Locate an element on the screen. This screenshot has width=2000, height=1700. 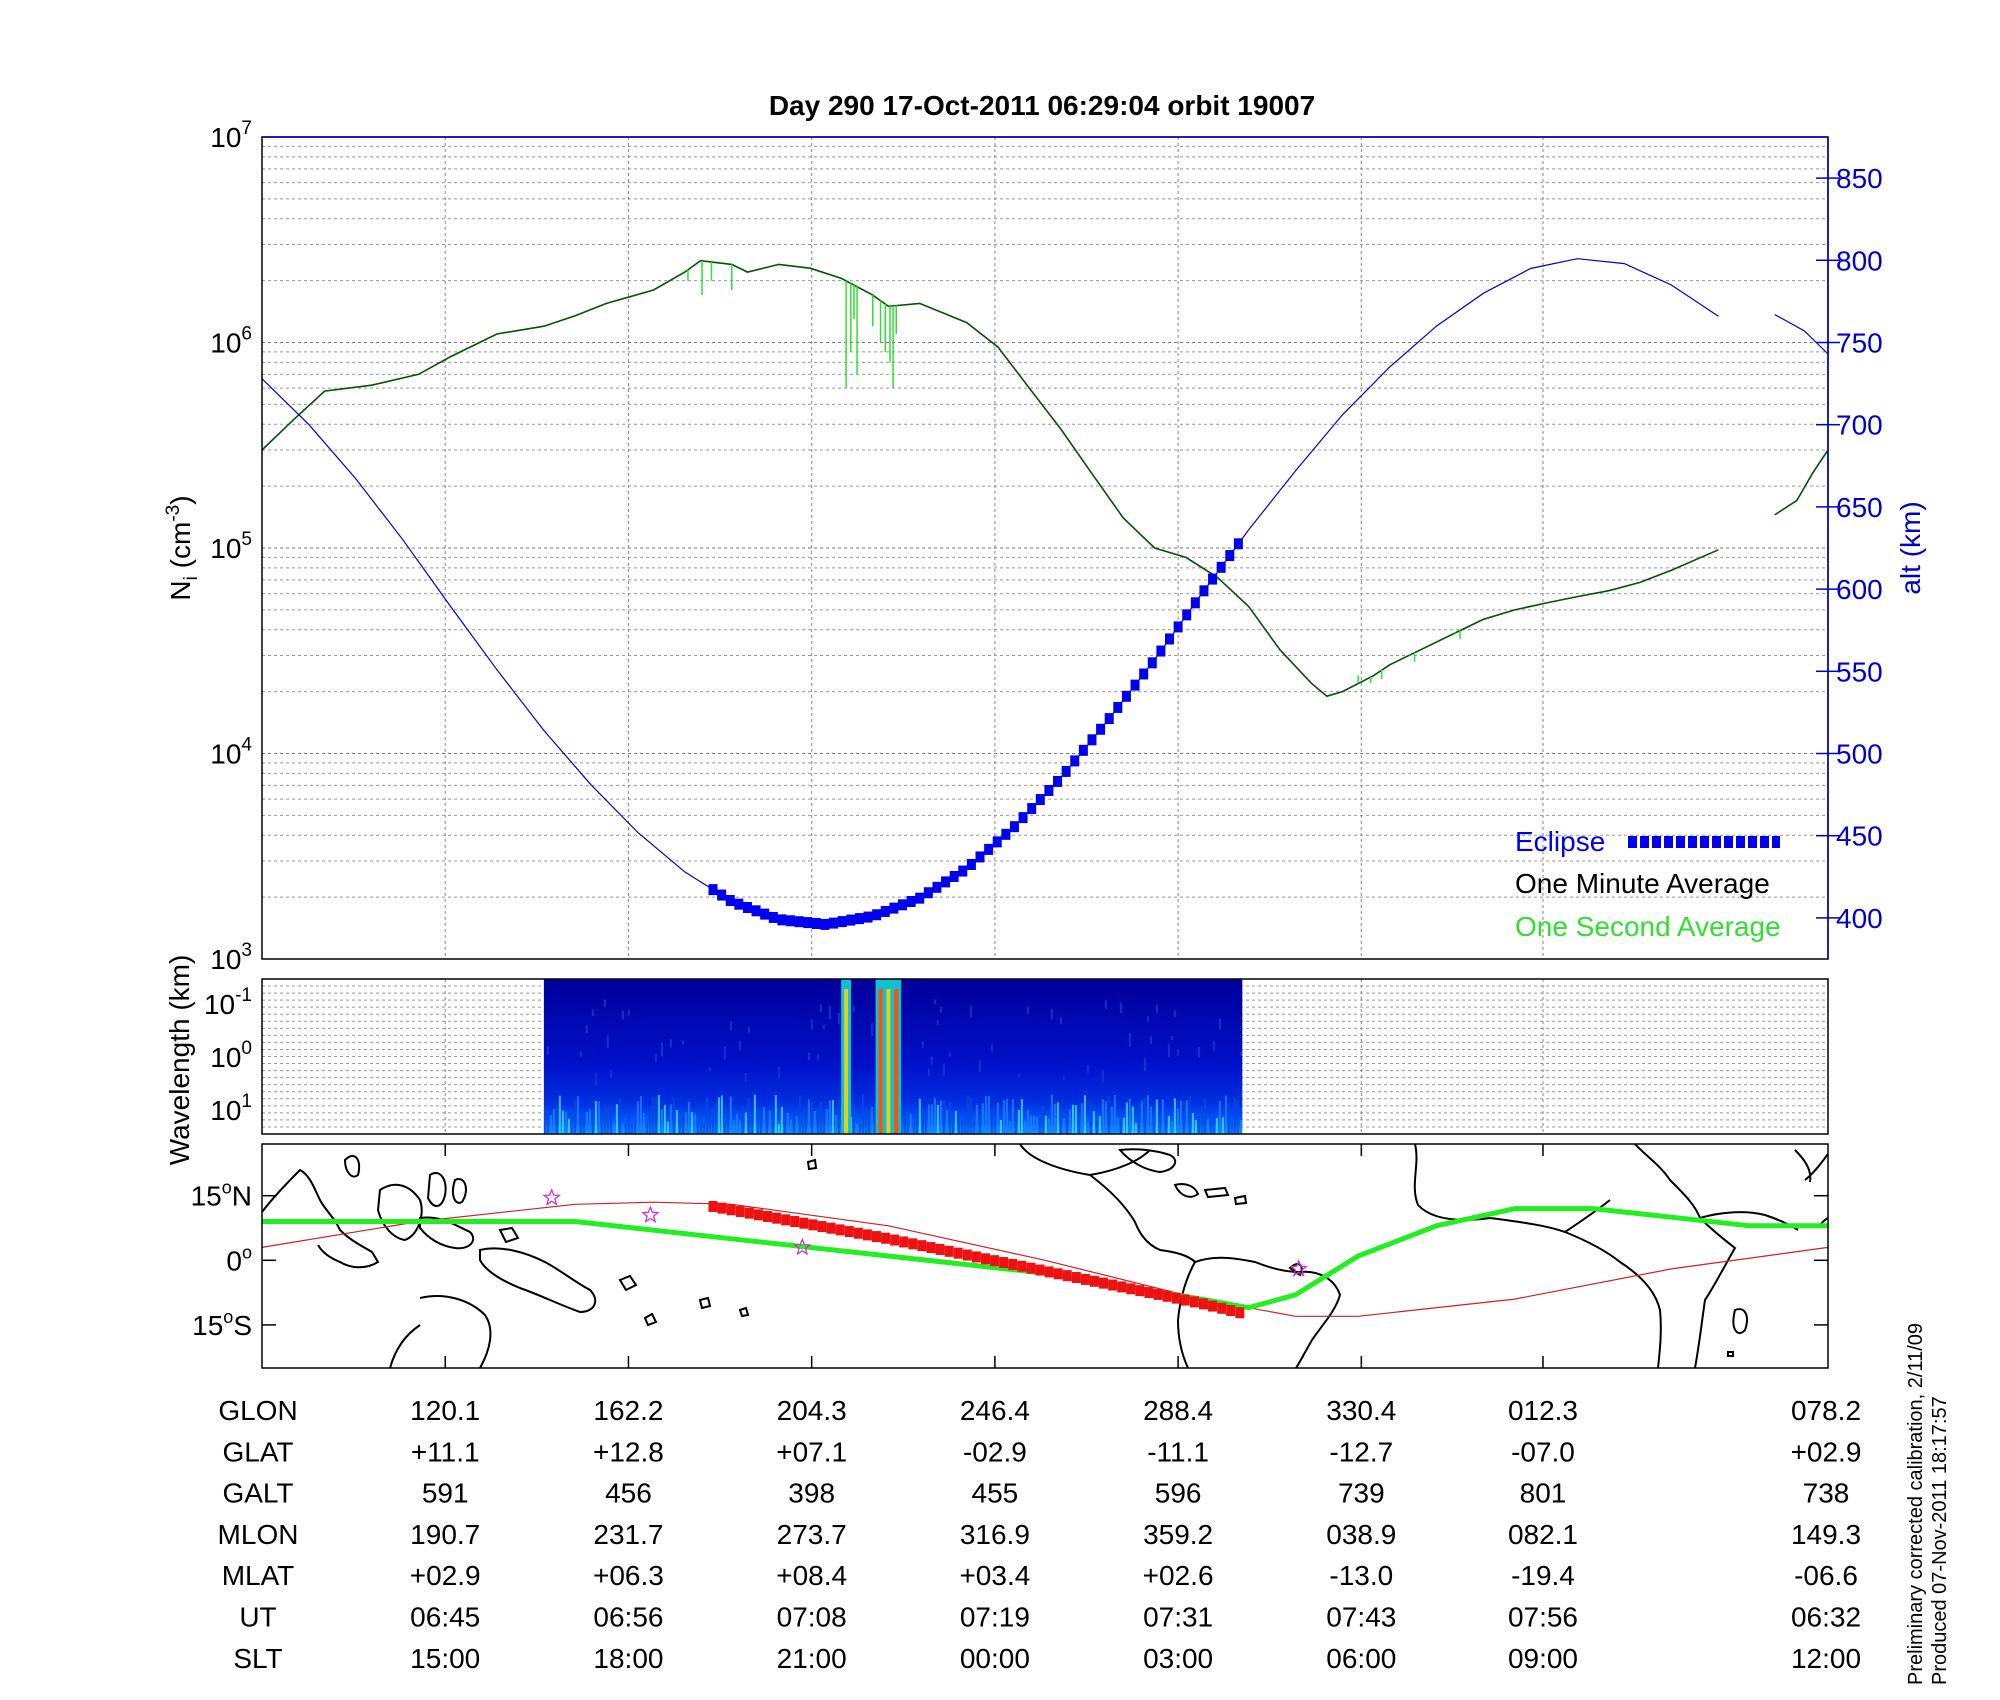
table-cell: 06:45 is located at coordinates (445, 1617).